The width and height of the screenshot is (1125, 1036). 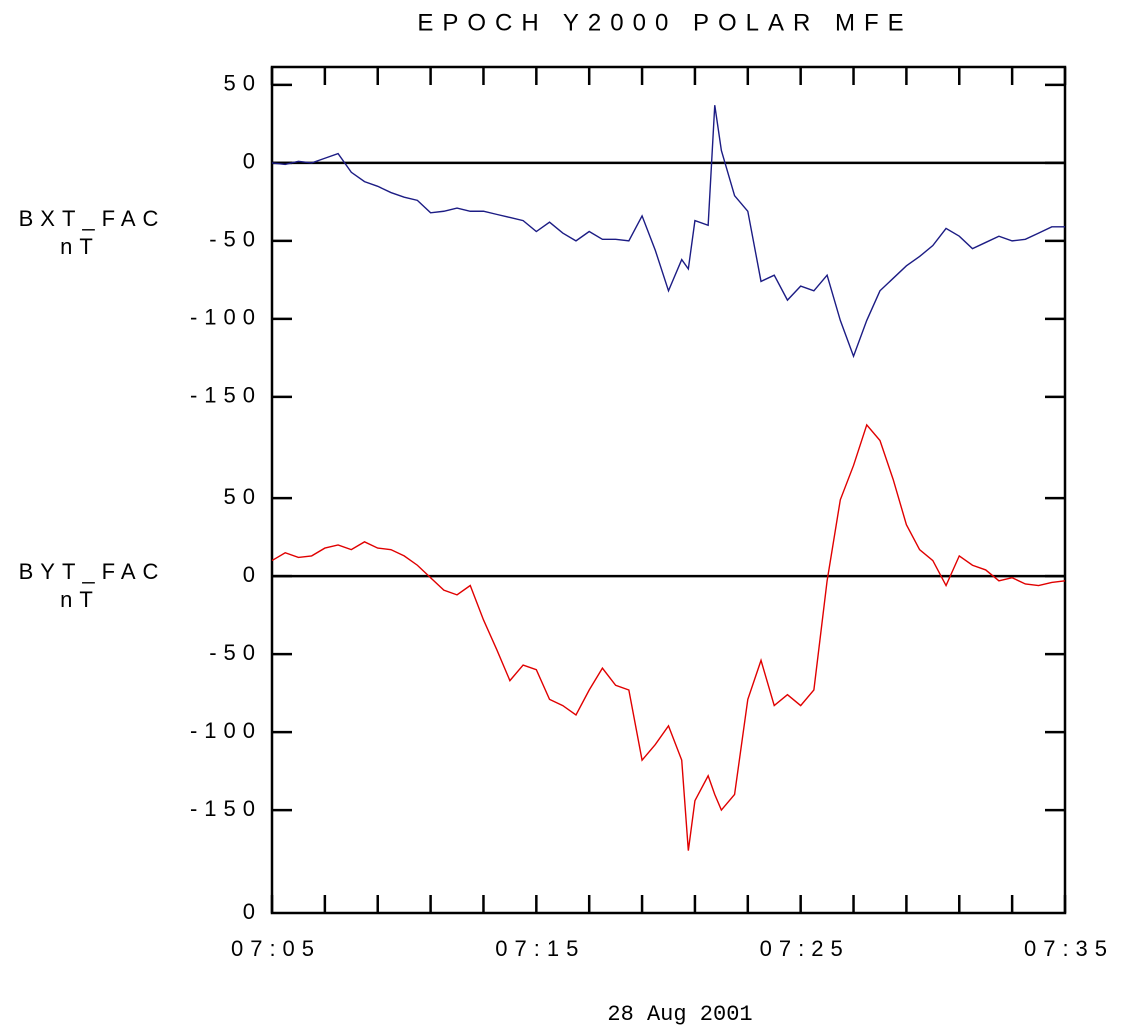 I want to click on x-tick-label: 07:05, so click(x=276, y=948).